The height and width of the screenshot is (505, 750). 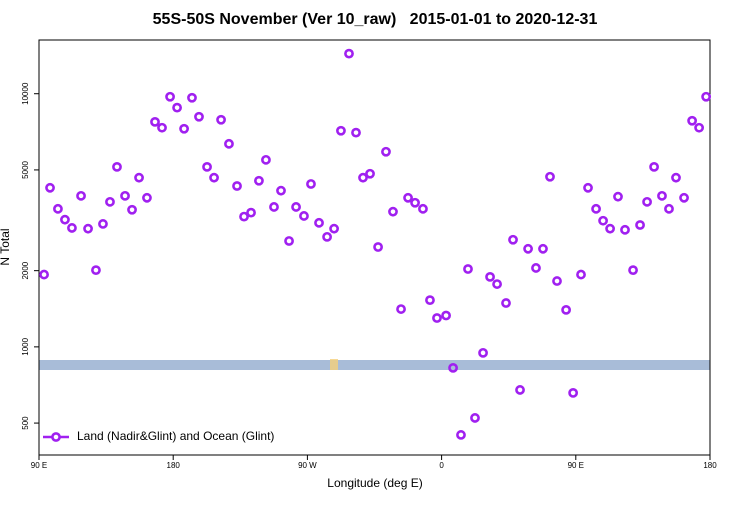 What do you see at coordinates (25, 93) in the screenshot?
I see `y-tick-label: 10000` at bounding box center [25, 93].